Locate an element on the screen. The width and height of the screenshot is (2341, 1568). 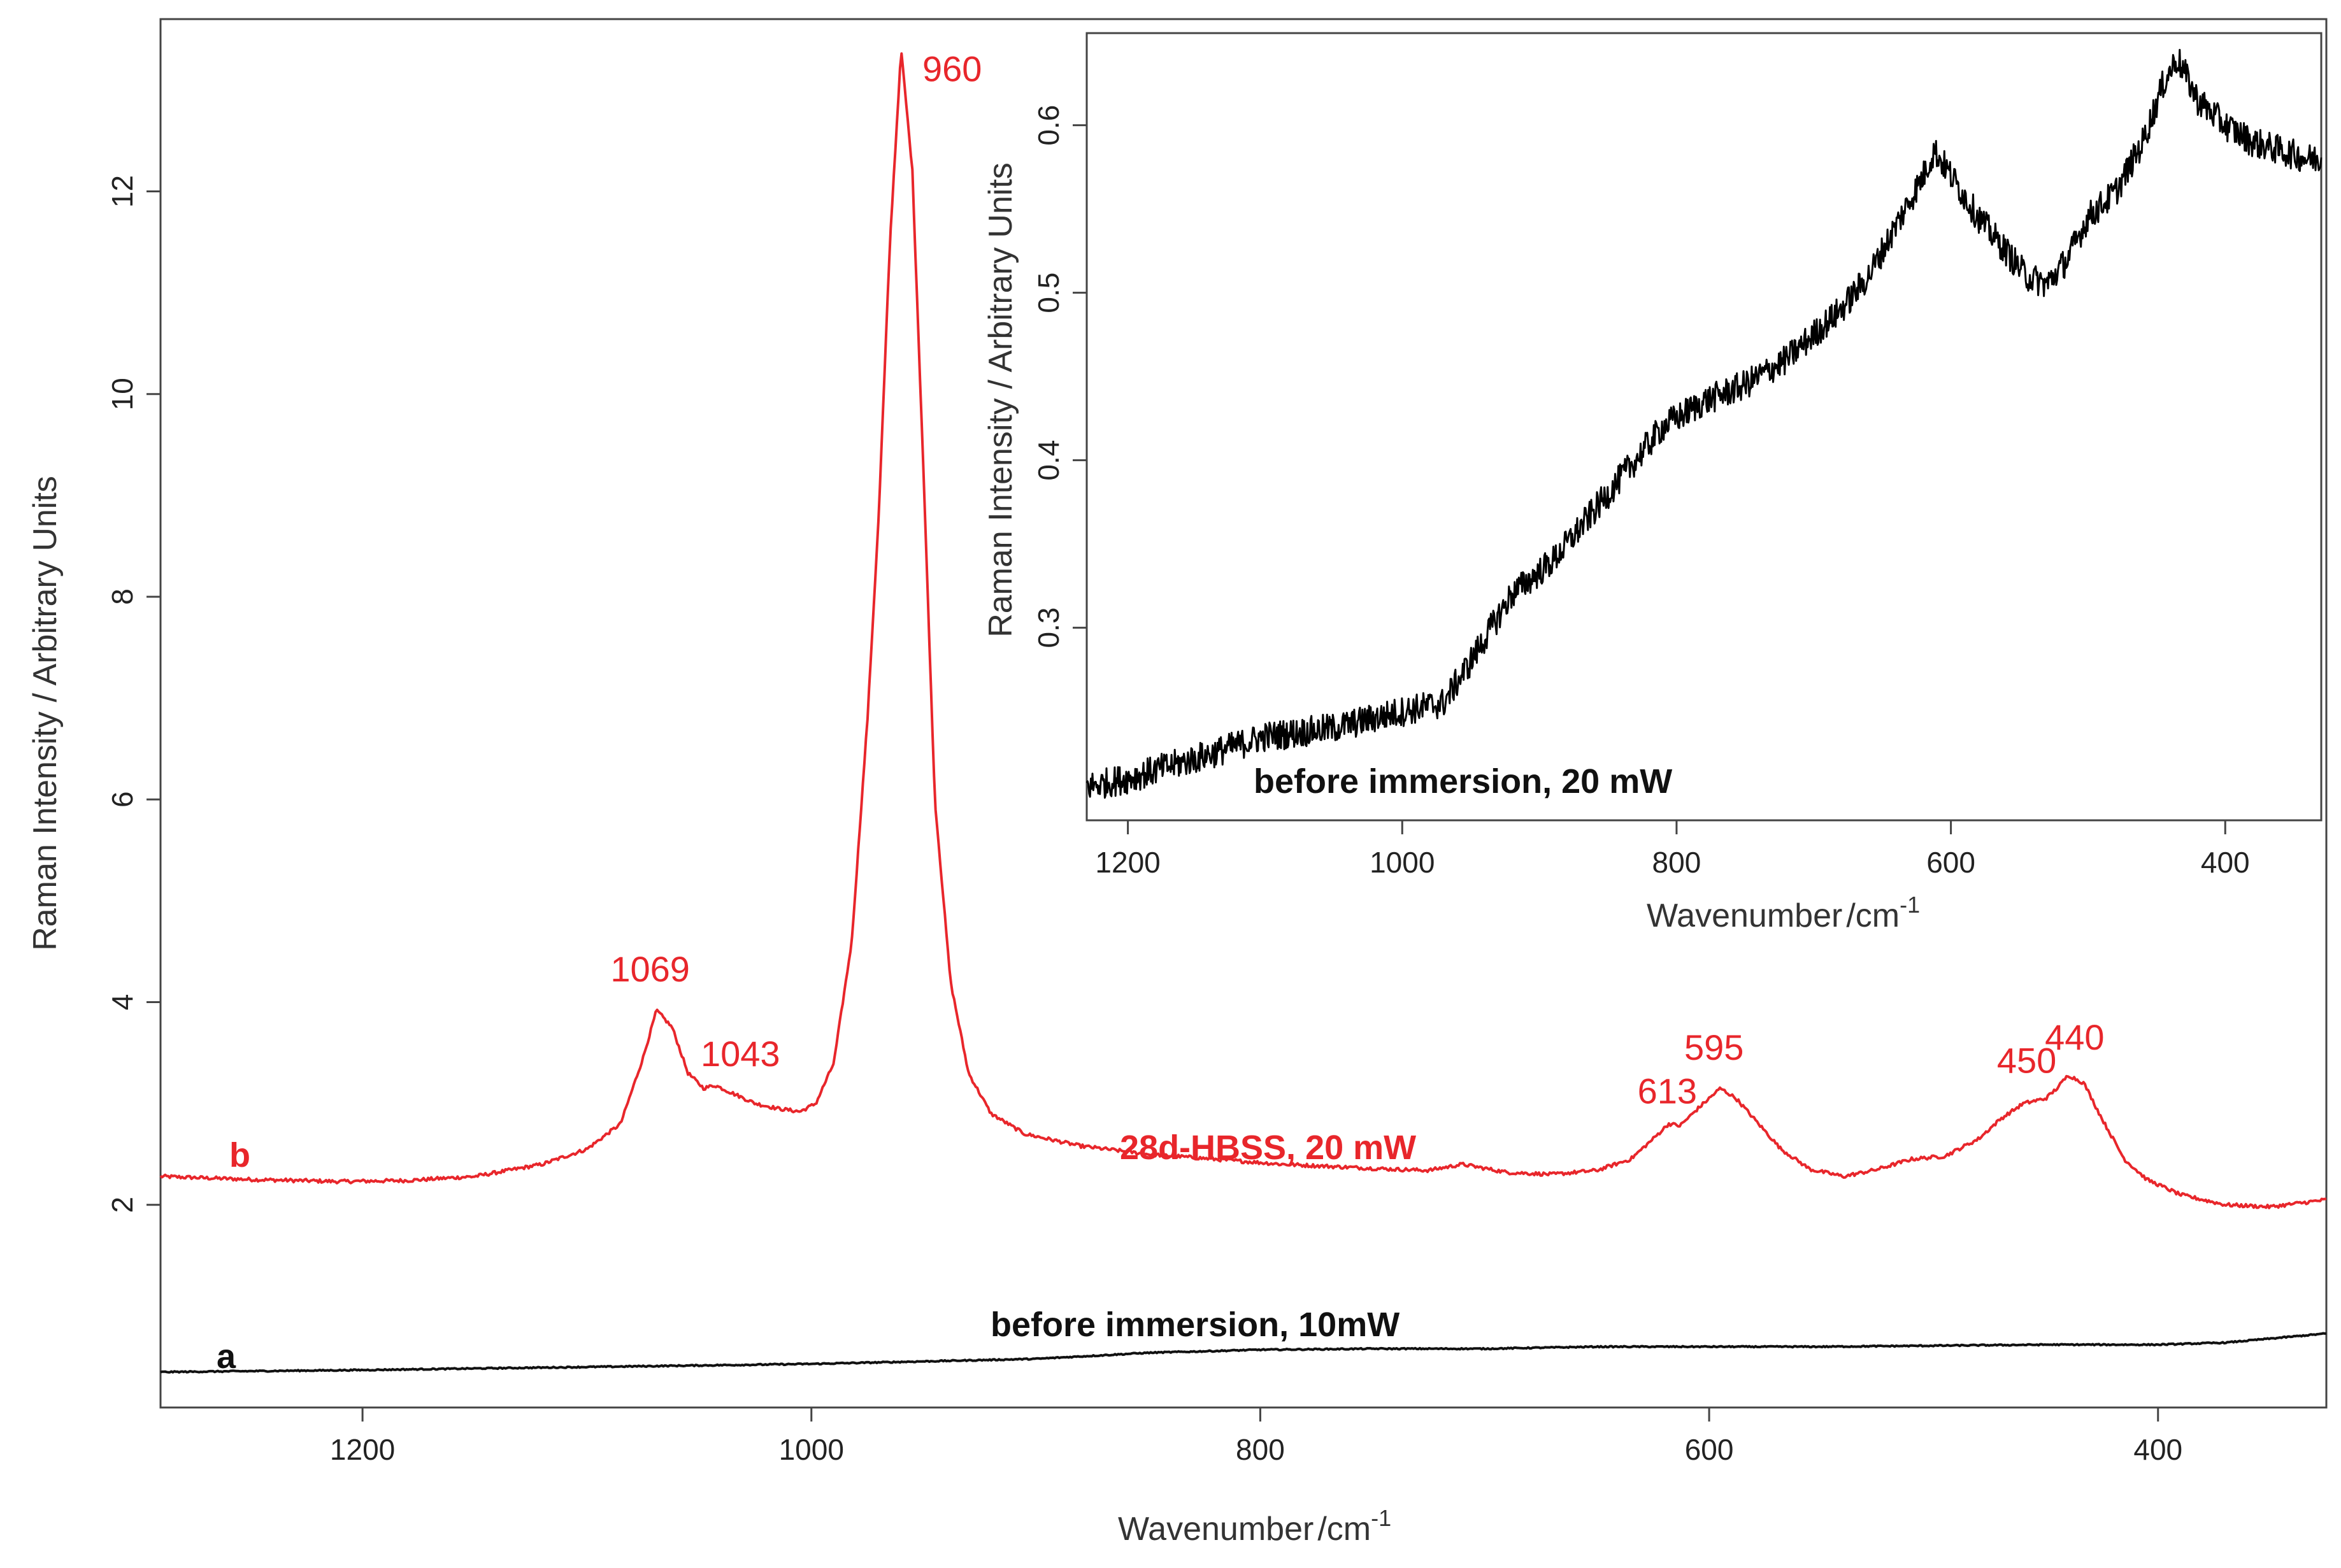
main-x-axis-unit: cm is located at coordinates (1349, 1529).